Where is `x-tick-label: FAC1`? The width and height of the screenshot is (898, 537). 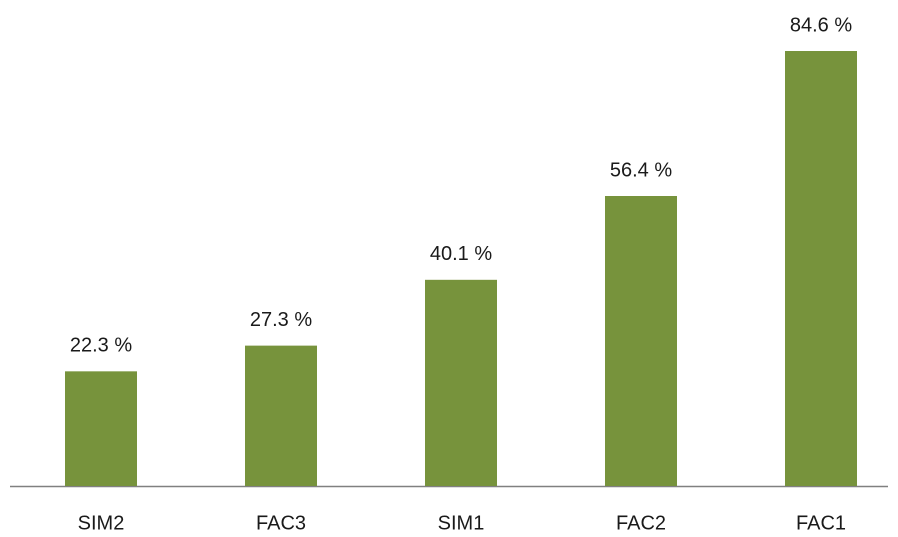
x-tick-label: FAC1 is located at coordinates (821, 523).